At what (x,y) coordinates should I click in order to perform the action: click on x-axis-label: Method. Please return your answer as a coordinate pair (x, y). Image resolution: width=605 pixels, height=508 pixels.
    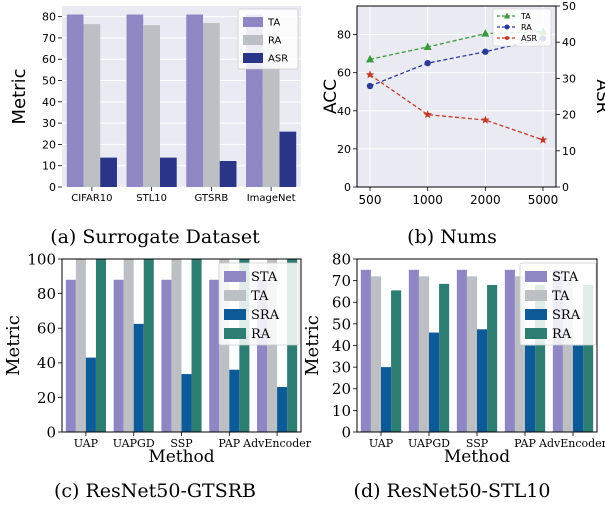
    Looking at the image, I should click on (477, 457).